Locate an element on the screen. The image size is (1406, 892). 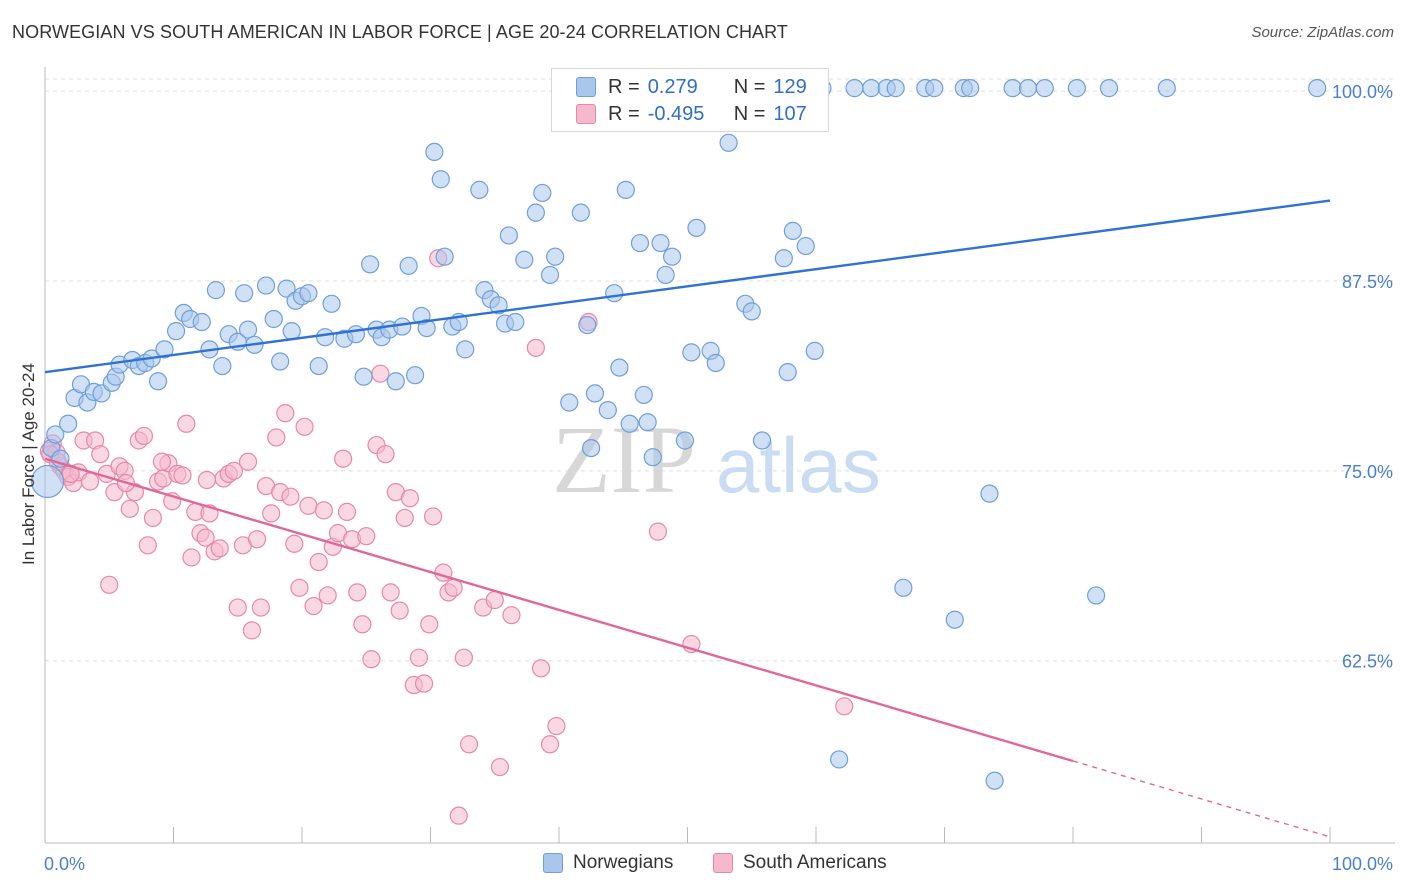
legend-r-value: 0.279 is located at coordinates (672, 86).